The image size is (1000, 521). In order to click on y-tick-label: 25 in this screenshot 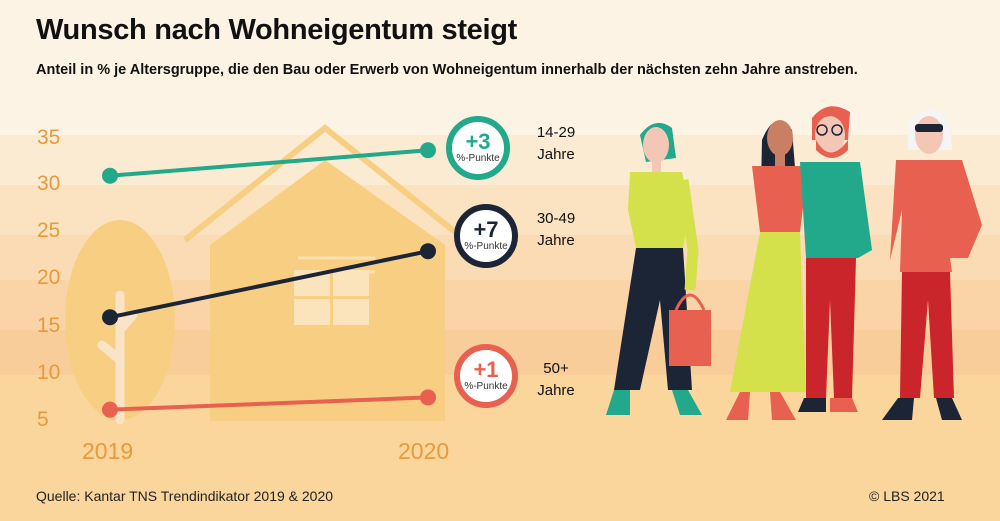, I will do `click(49, 230)`.